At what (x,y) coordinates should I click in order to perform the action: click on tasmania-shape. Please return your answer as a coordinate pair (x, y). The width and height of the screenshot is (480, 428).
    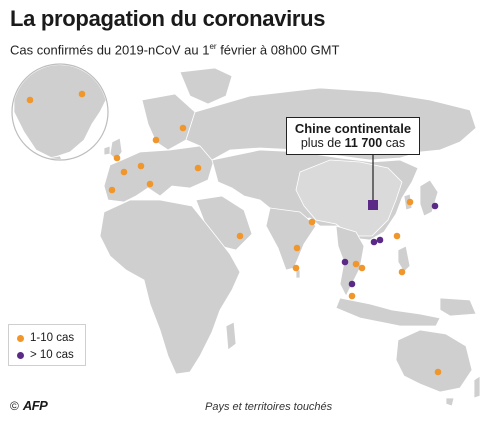
    Looking at the image, I should click on (450, 402).